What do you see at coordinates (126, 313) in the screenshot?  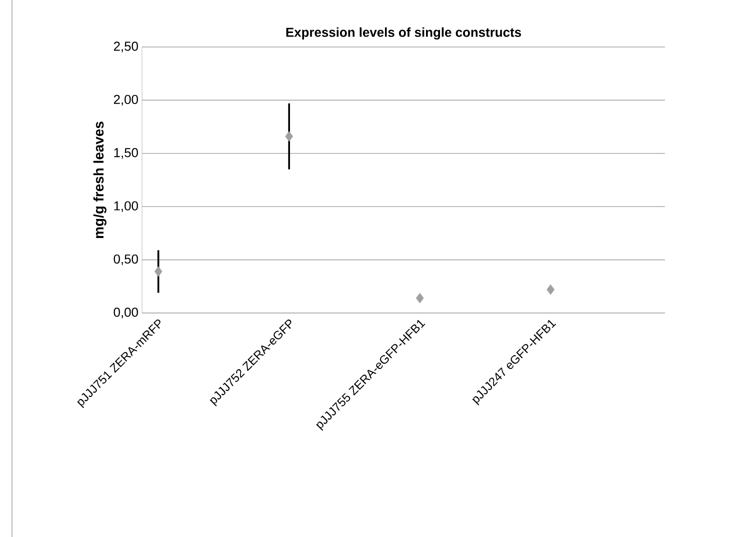 I see `y-tick-label: 0,00` at bounding box center [126, 313].